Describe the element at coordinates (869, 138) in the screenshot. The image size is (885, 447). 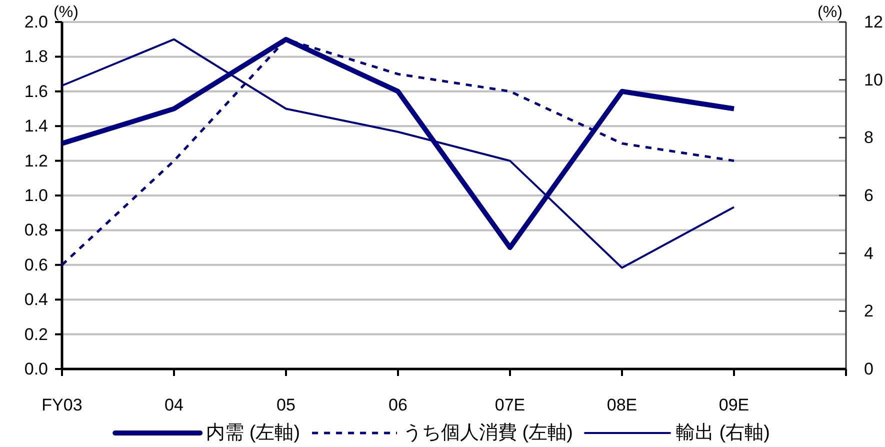
I see `y2-tick-label: 8` at that location.